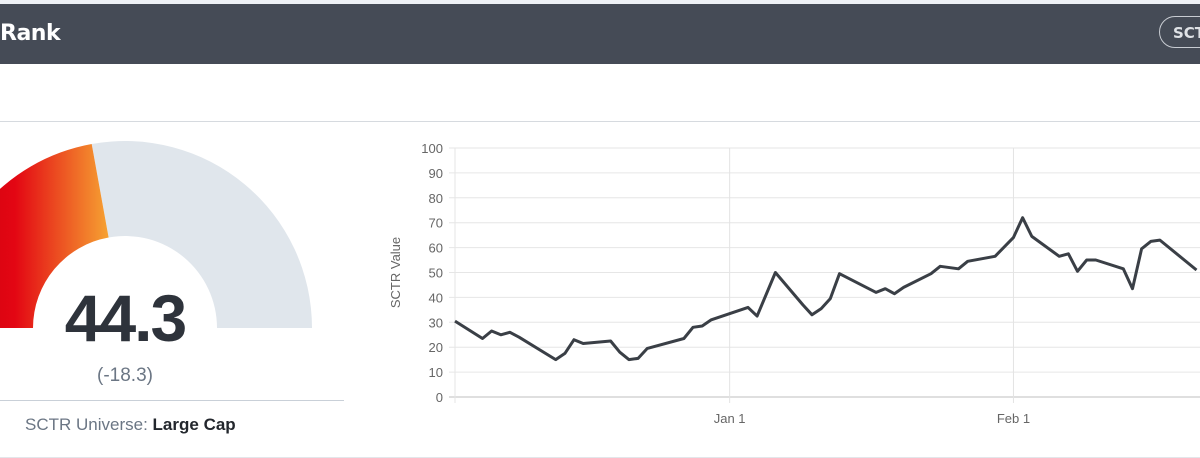  I want to click on y-tick-label: 90, so click(436, 173).